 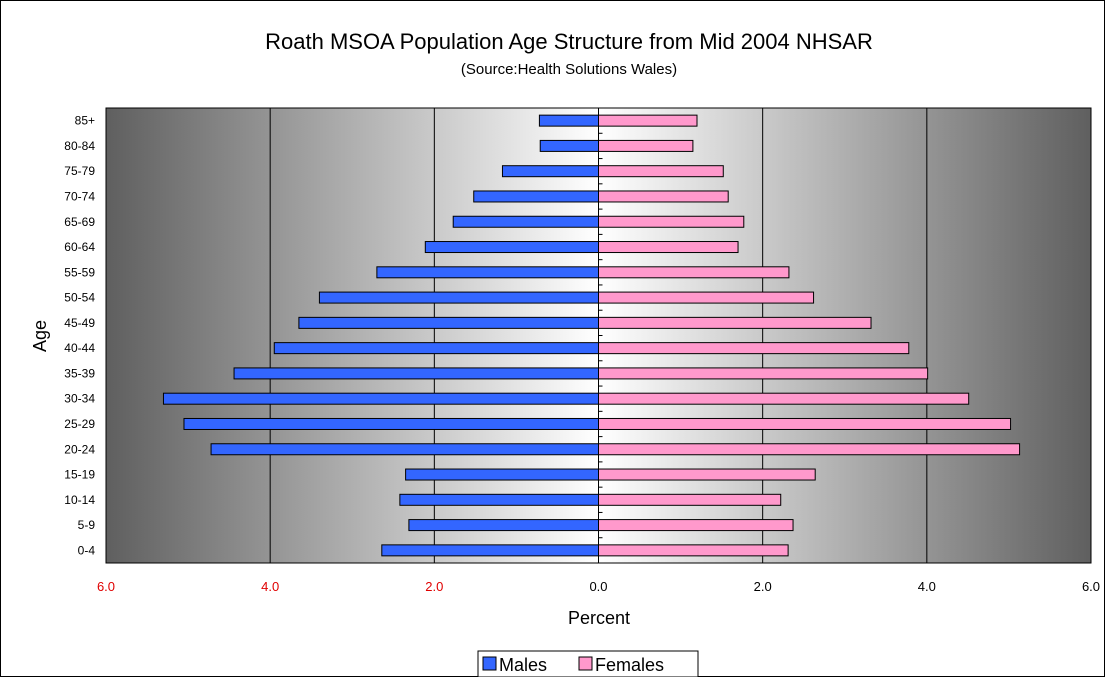 I want to click on y-tick-label: 25-29, so click(x=79, y=424).